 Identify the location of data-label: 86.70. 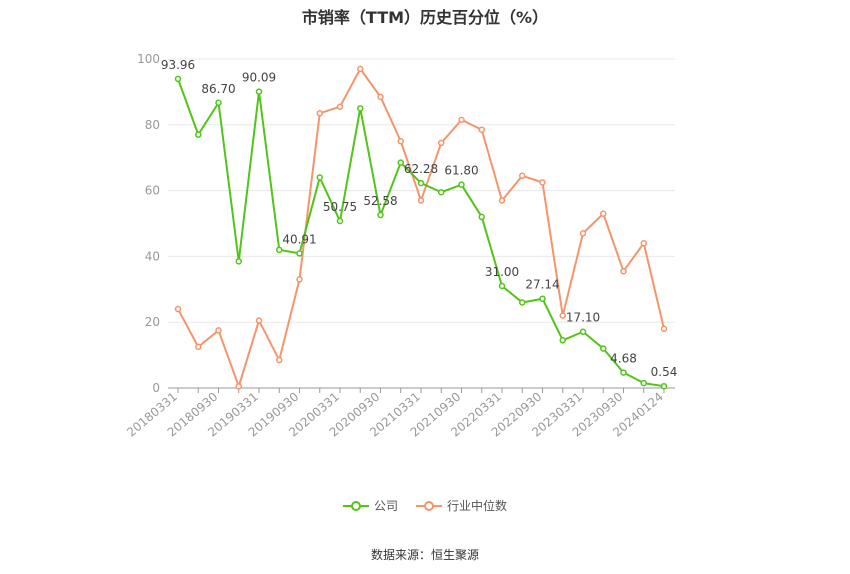
(218, 89).